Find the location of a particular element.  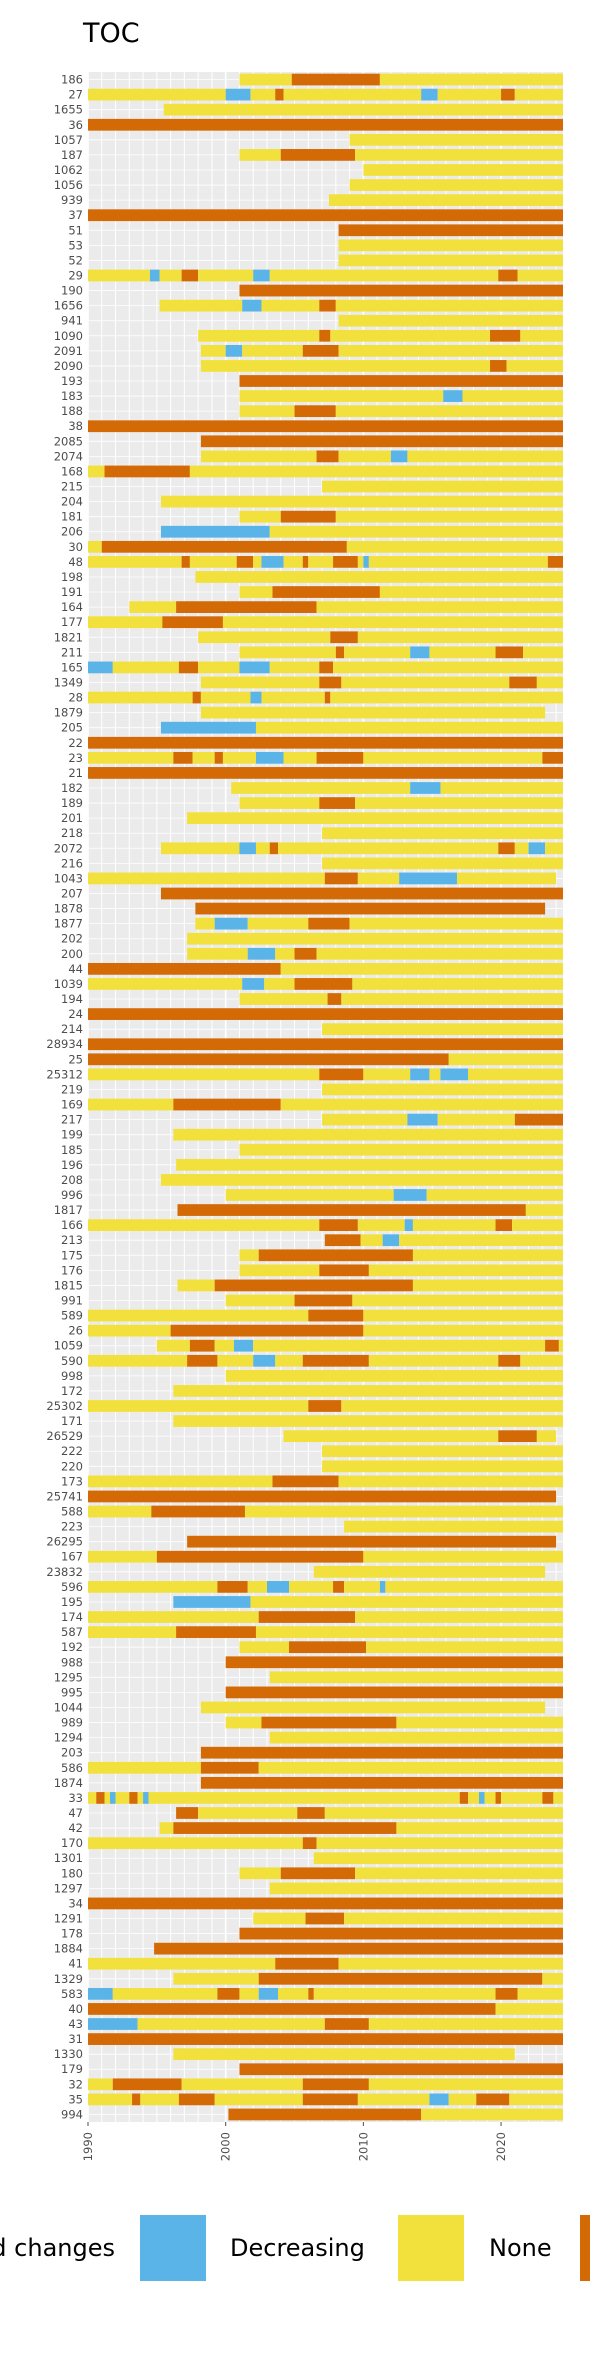

legend: and changes Decreasing None is located at coordinates (295, 2248).